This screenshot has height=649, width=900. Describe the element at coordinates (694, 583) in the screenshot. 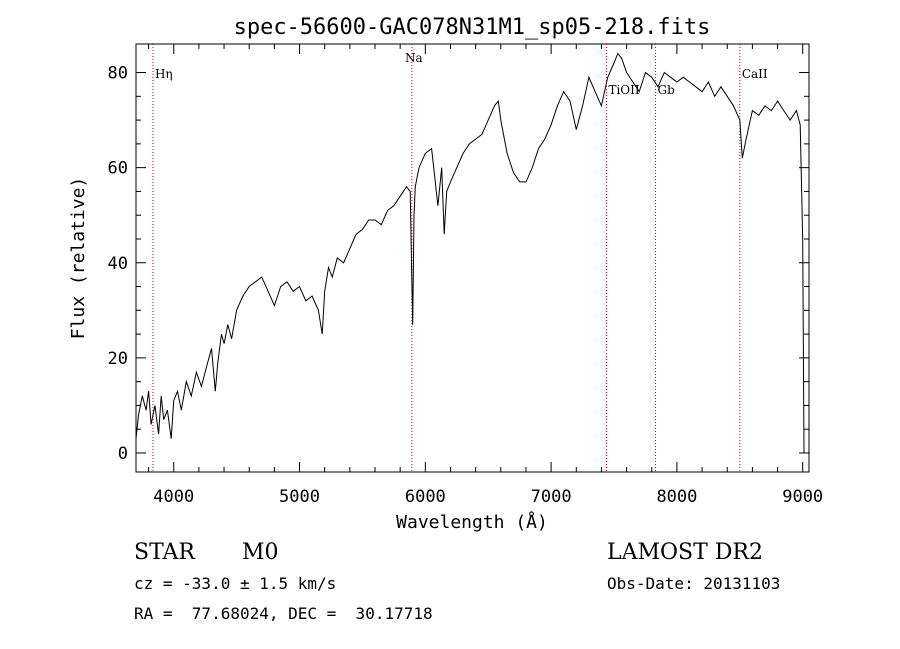

I see `obs-date-text: Obs-Date: 20131103` at that location.